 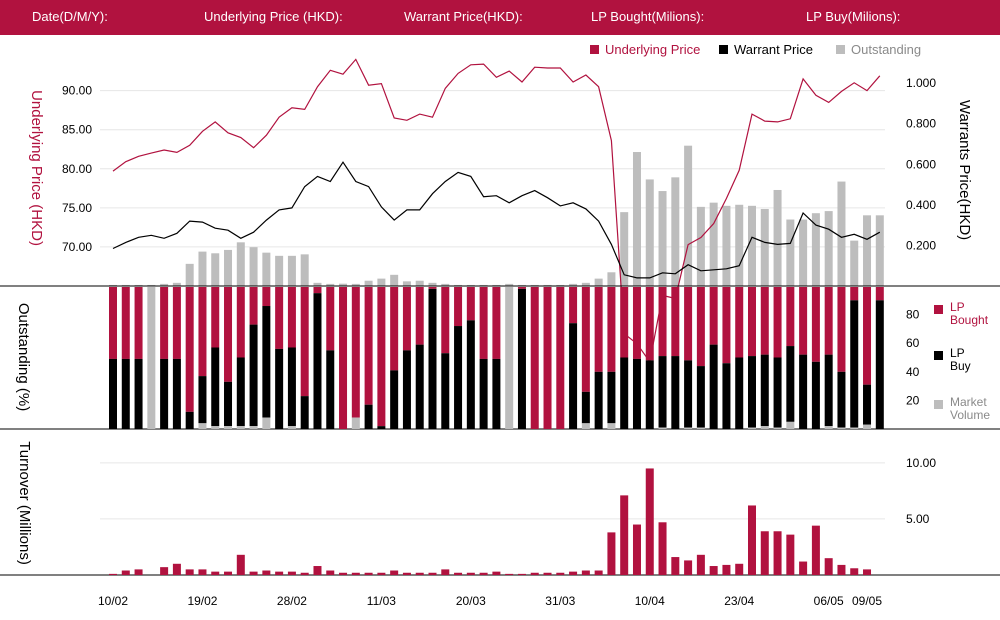 What do you see at coordinates (853, 16) in the screenshot?
I see `header-lp-buy-label: LP Buy(Milions):` at bounding box center [853, 16].